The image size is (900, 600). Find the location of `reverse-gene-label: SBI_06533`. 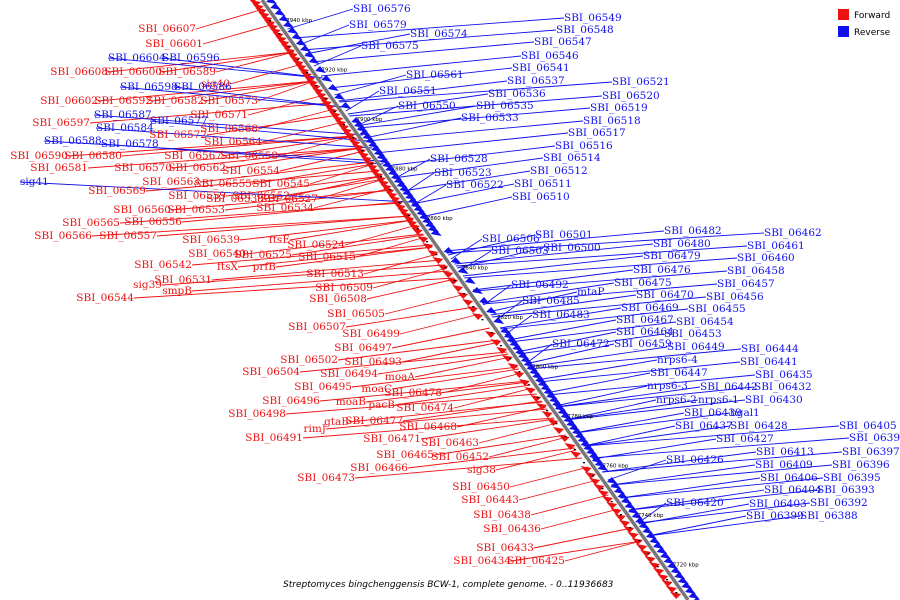

reverse-gene-label: SBI_06533 is located at coordinates (490, 118).